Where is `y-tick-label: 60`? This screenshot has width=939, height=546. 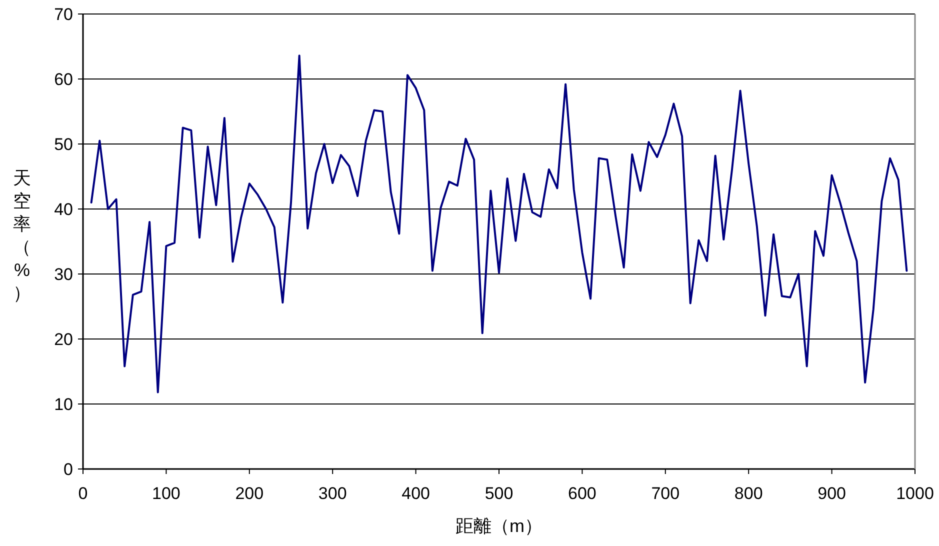
y-tick-label: 60 is located at coordinates (63, 79).